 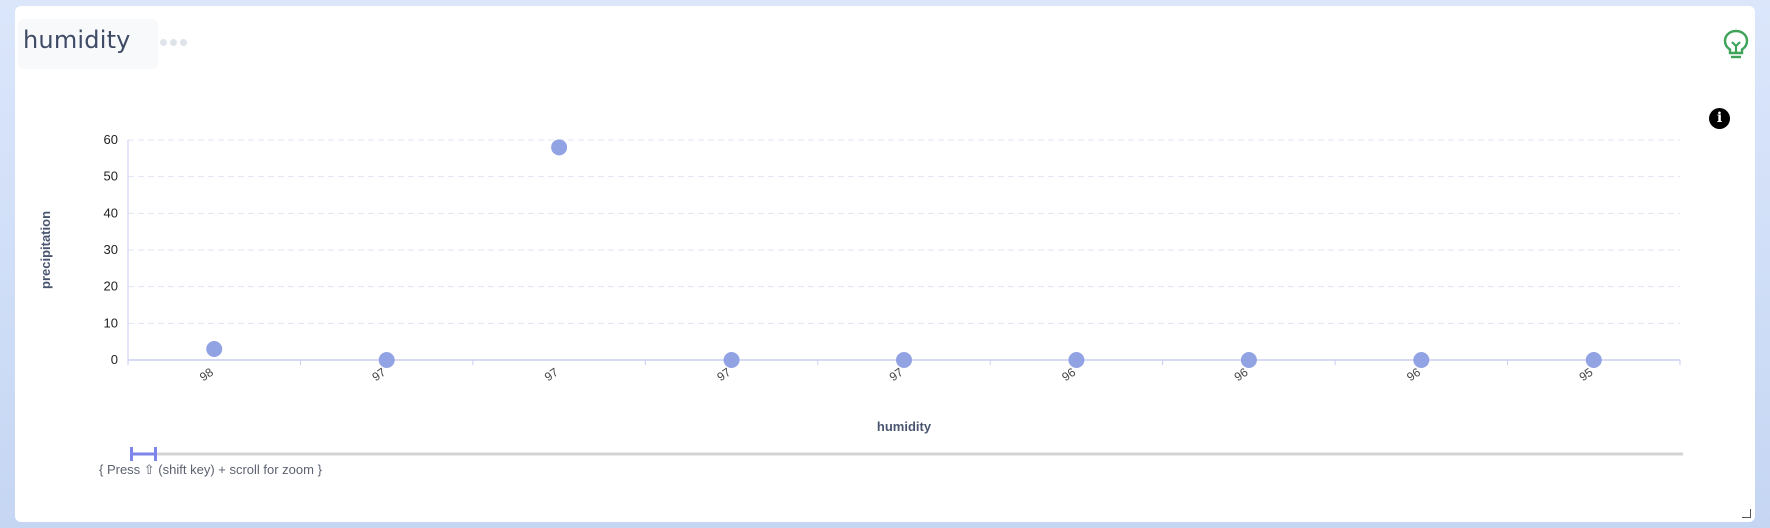 What do you see at coordinates (155, 454) in the screenshot?
I see `zoom-handle-right` at bounding box center [155, 454].